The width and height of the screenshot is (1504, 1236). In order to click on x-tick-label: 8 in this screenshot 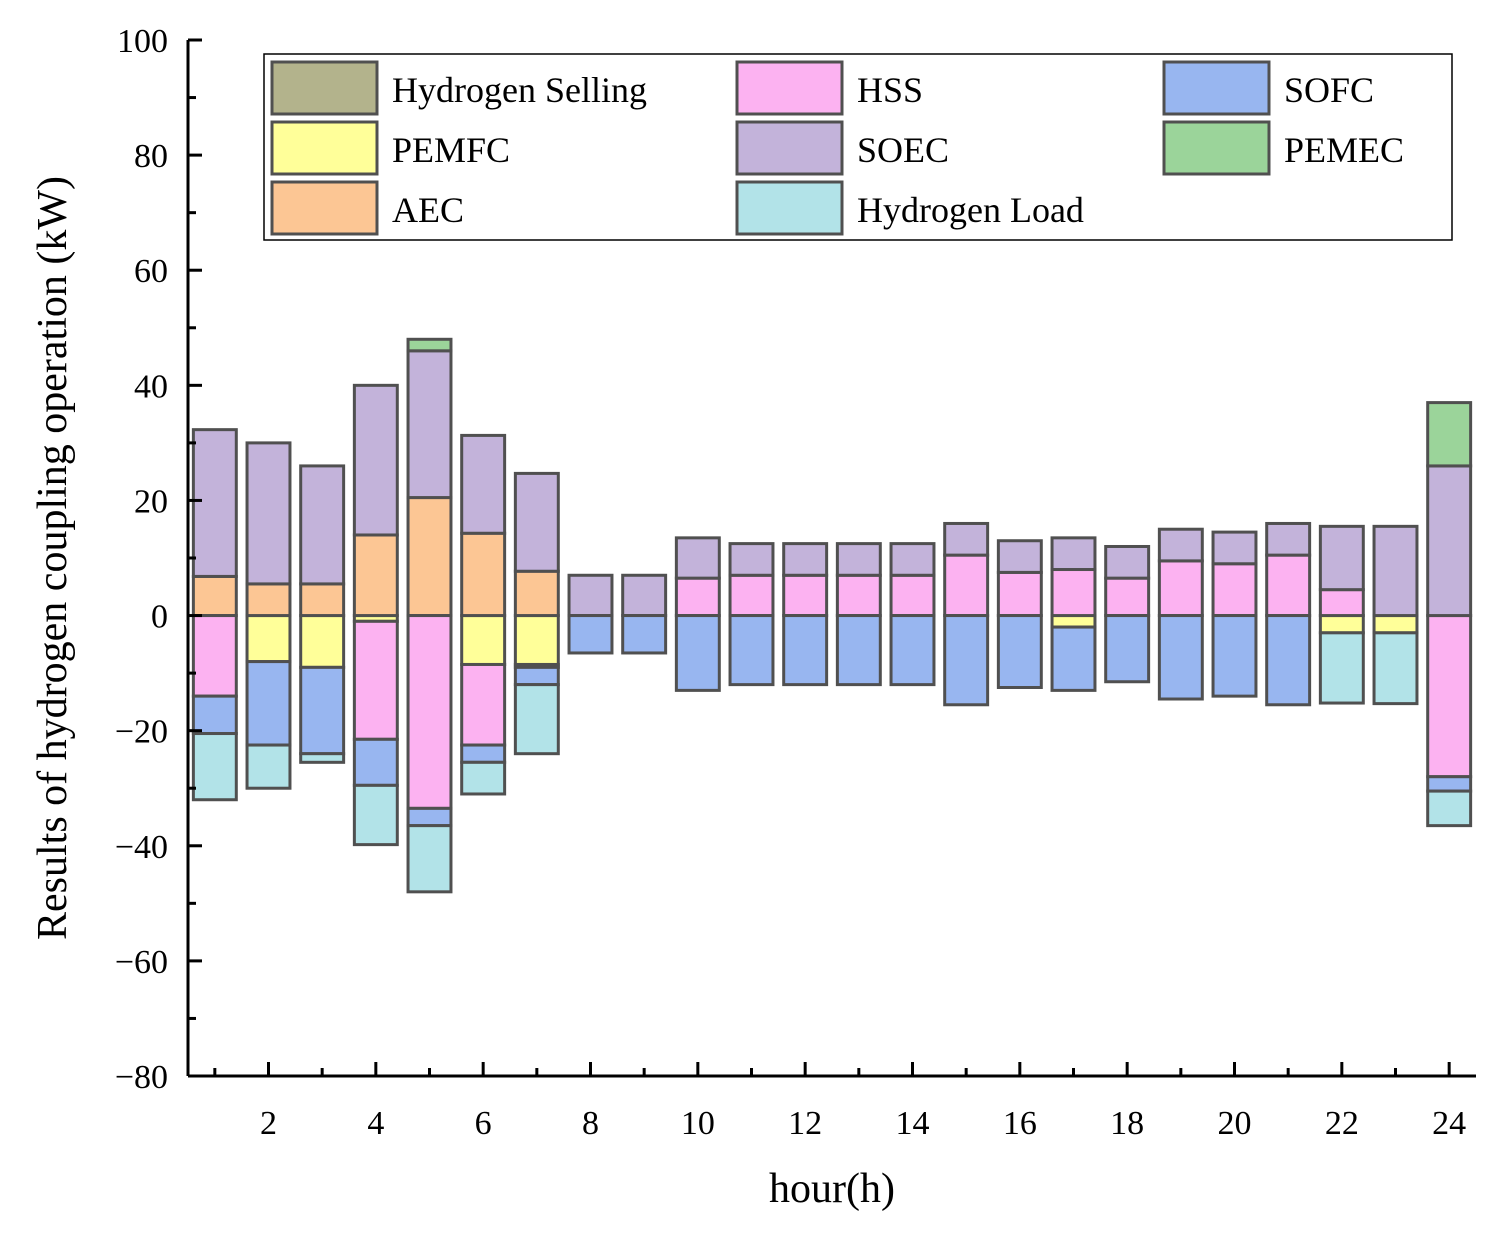, I will do `click(590, 1123)`.